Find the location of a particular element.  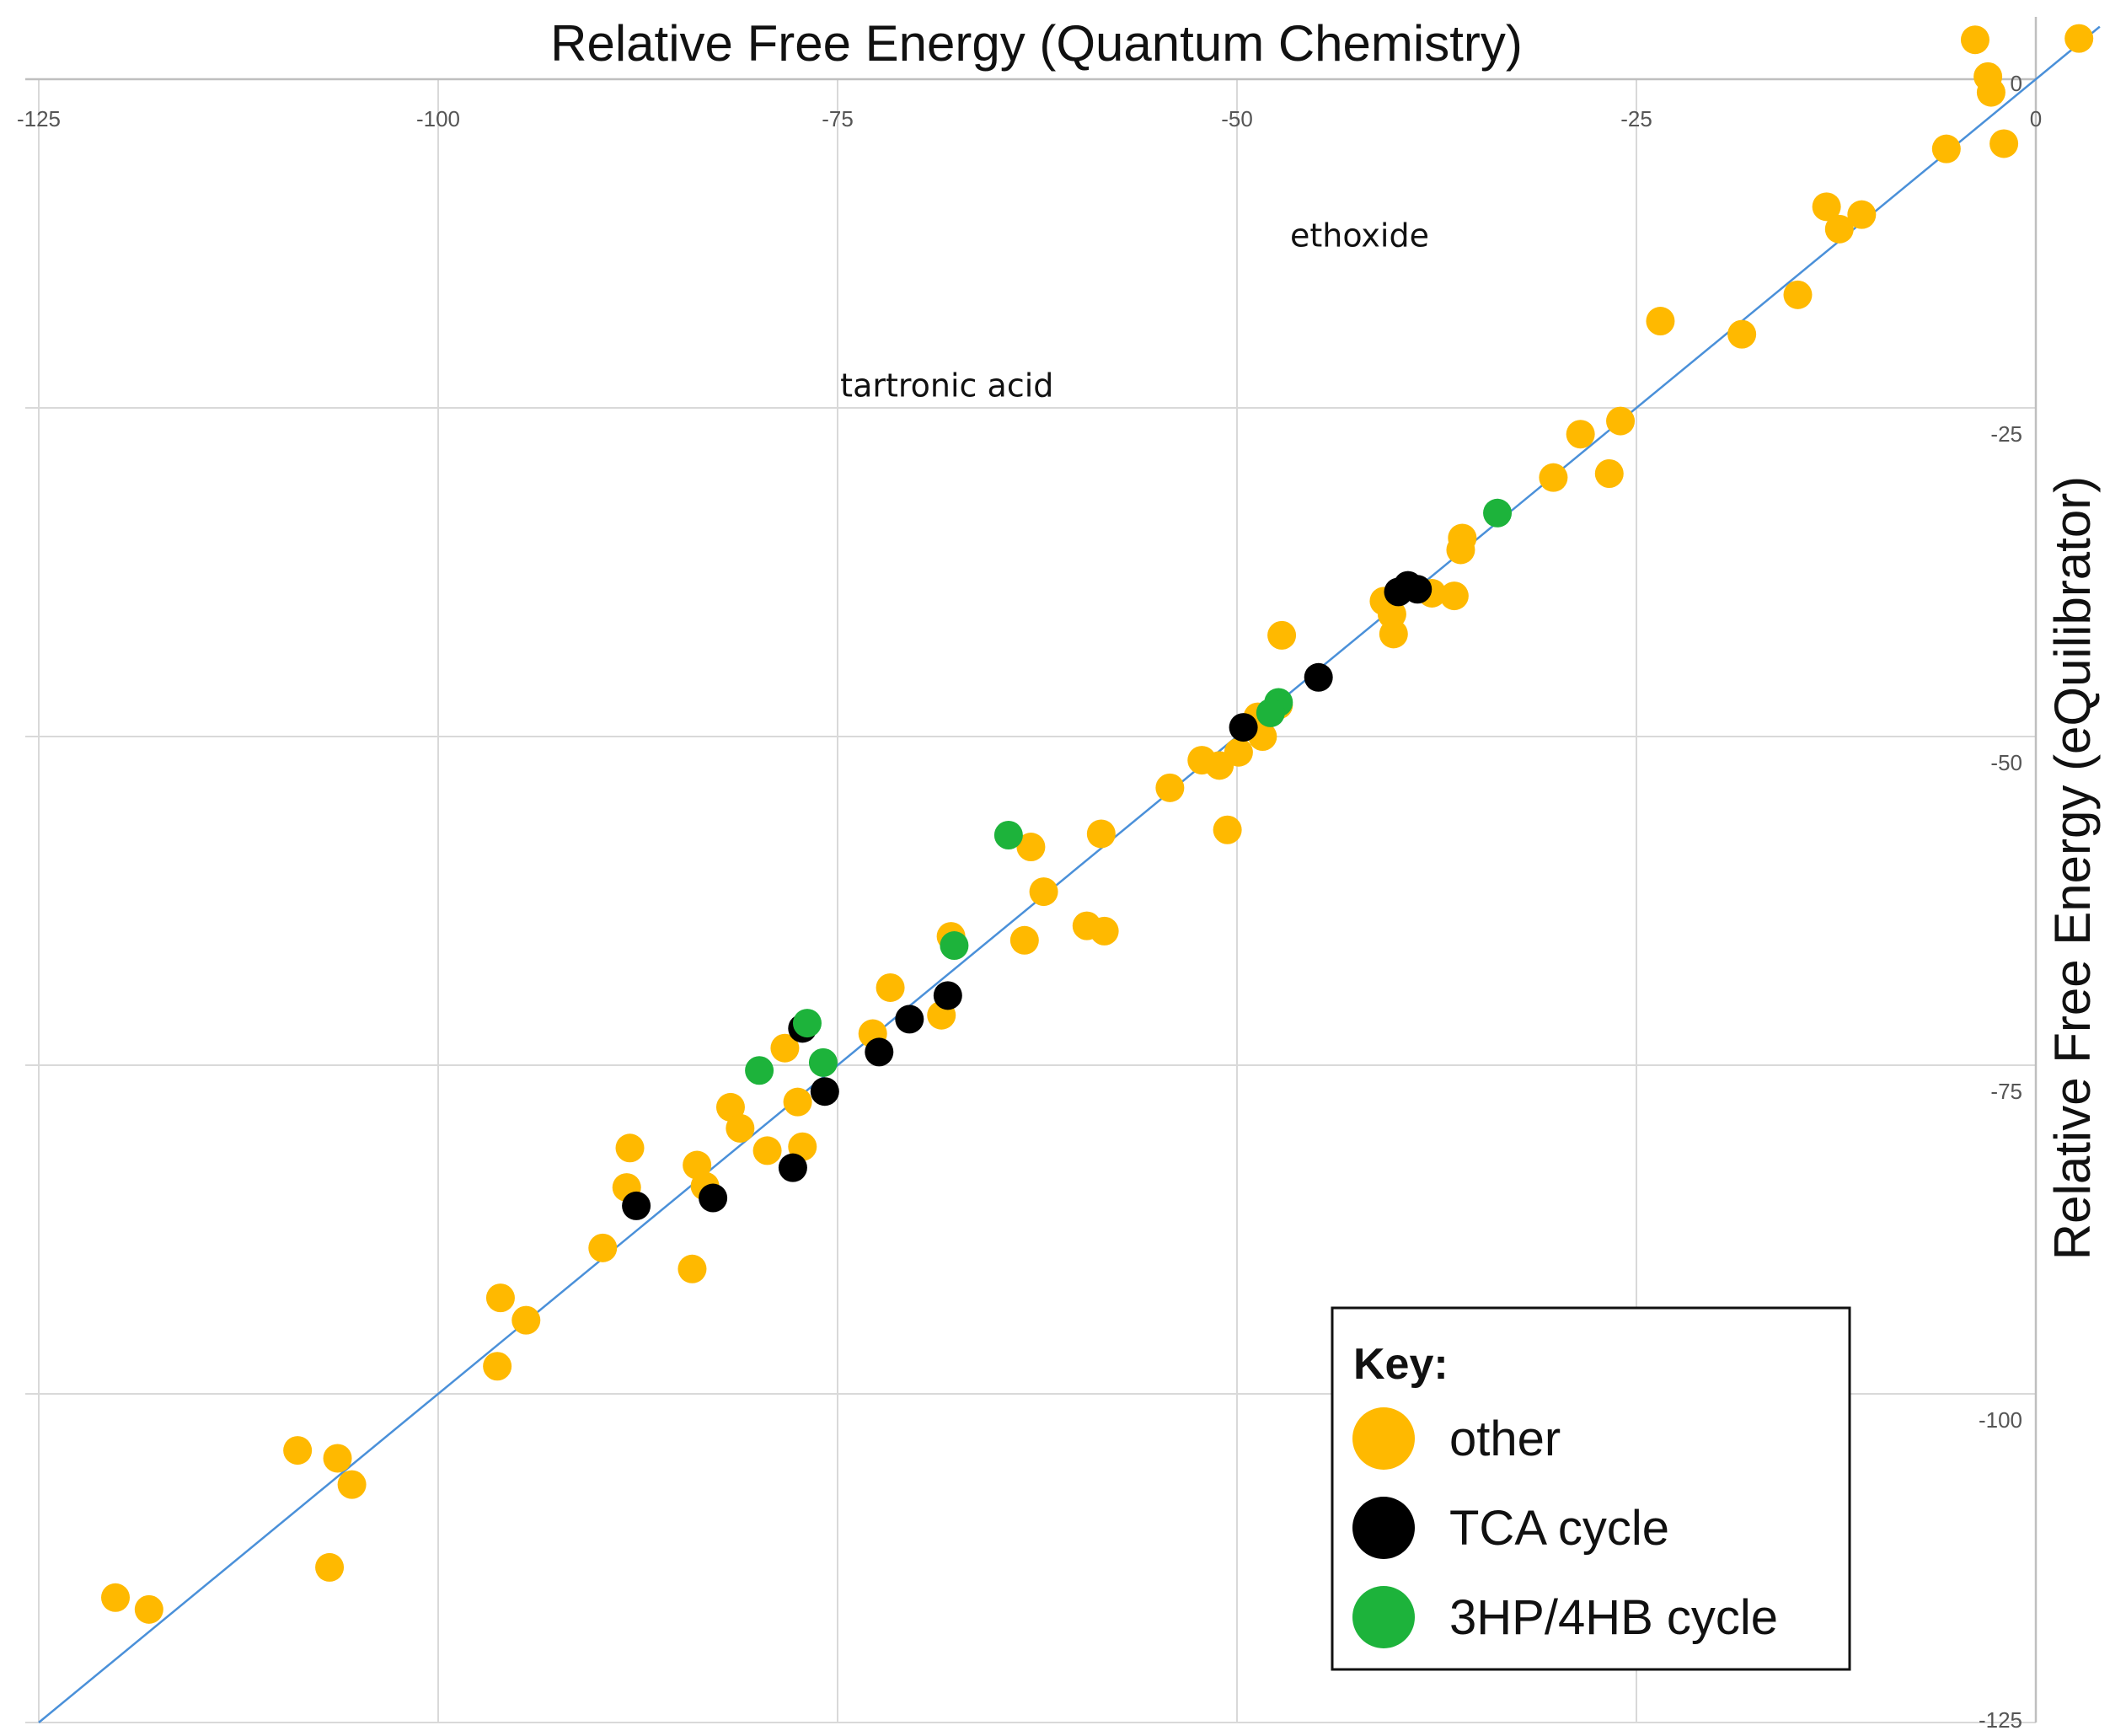

y-axis-label: Relative Free Energy (eQuilibrator) is located at coordinates (2072, 868).